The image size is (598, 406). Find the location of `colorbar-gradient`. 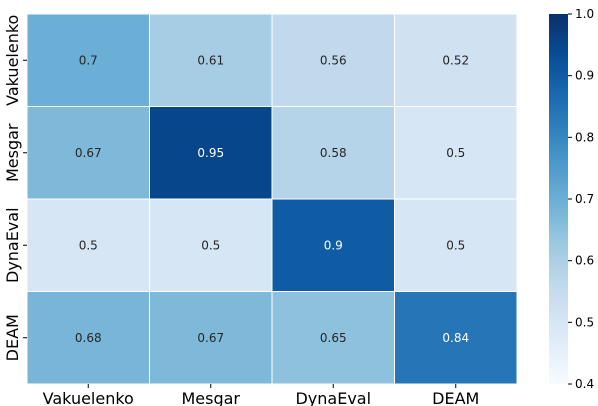

colorbar-gradient is located at coordinates (558, 199).